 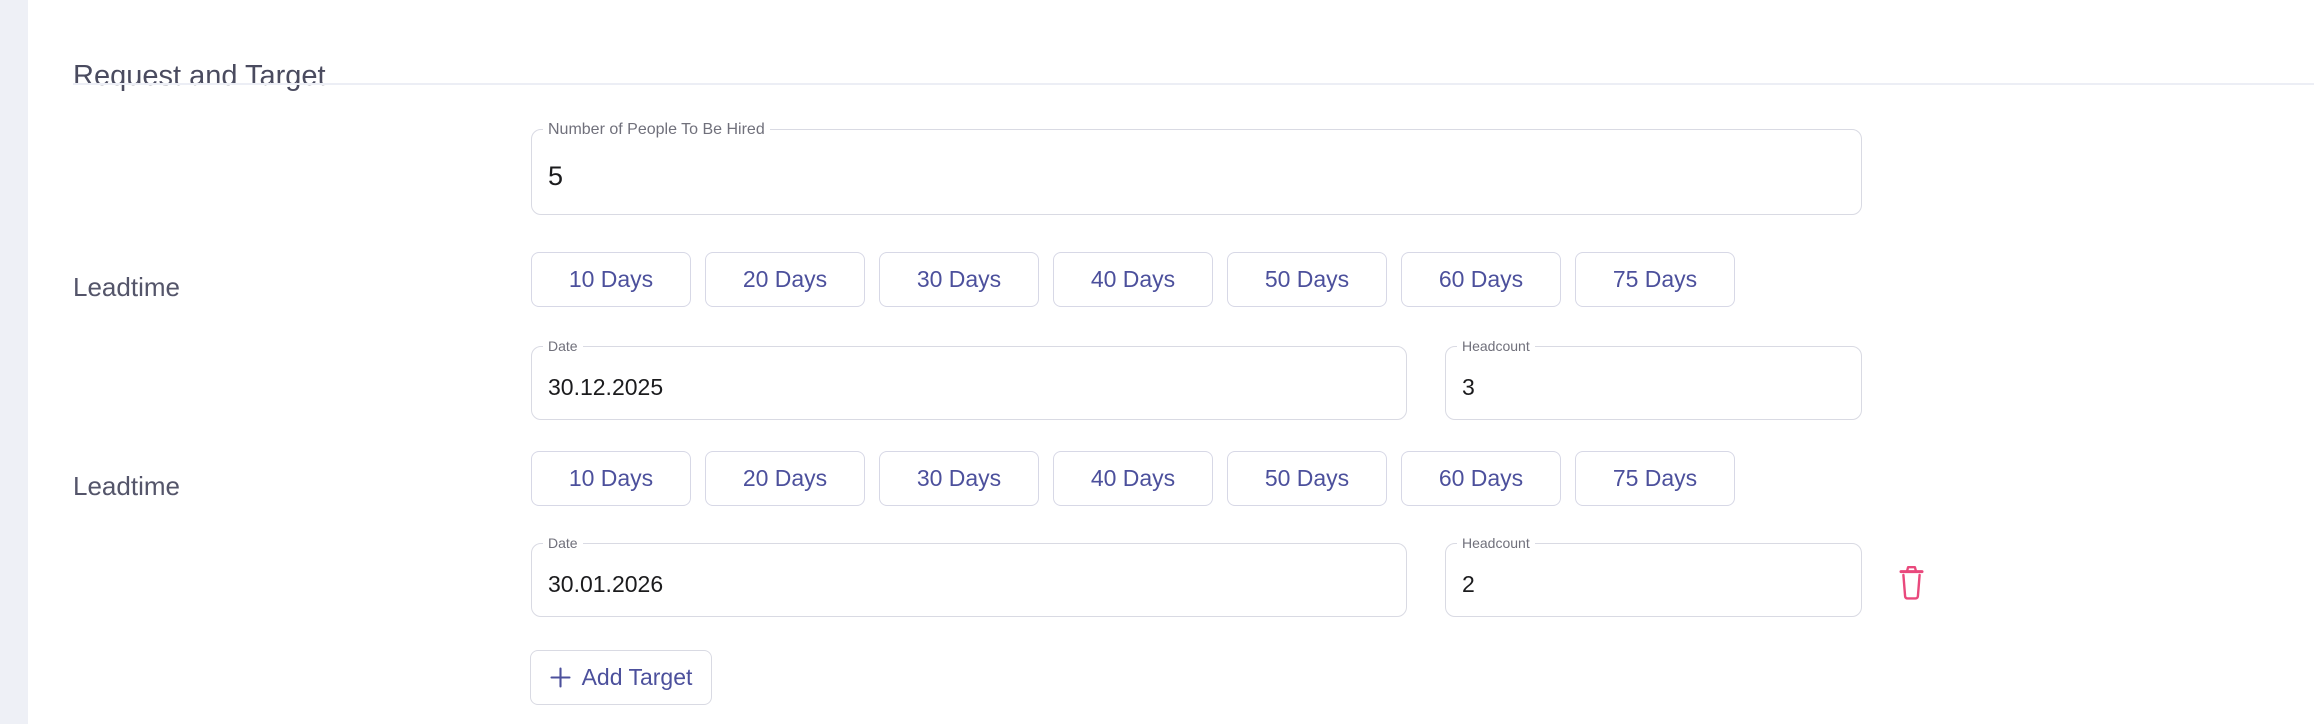 I want to click on plus-icon, so click(x=560, y=677).